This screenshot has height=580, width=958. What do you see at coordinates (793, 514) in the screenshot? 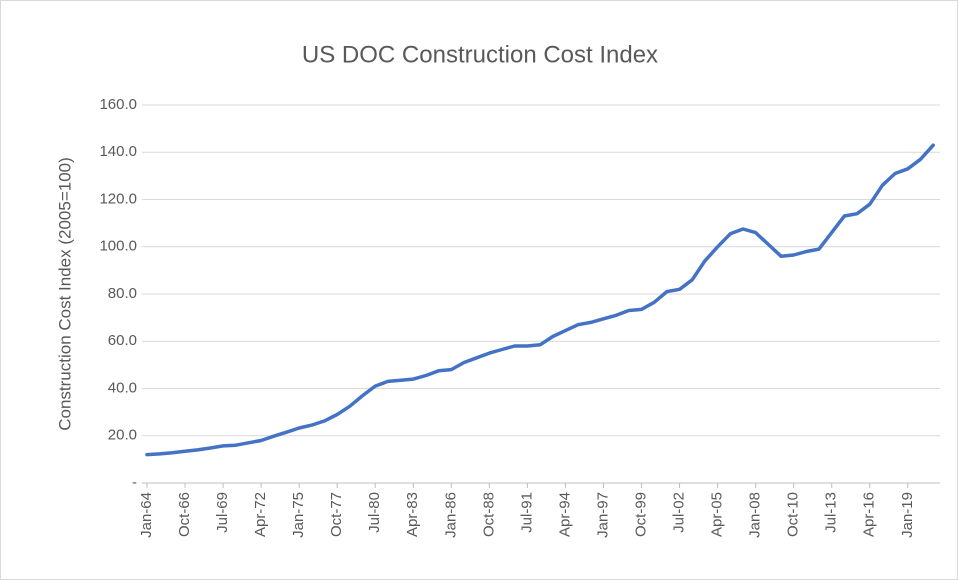
I see `x-tick-label: Oct-10` at bounding box center [793, 514].